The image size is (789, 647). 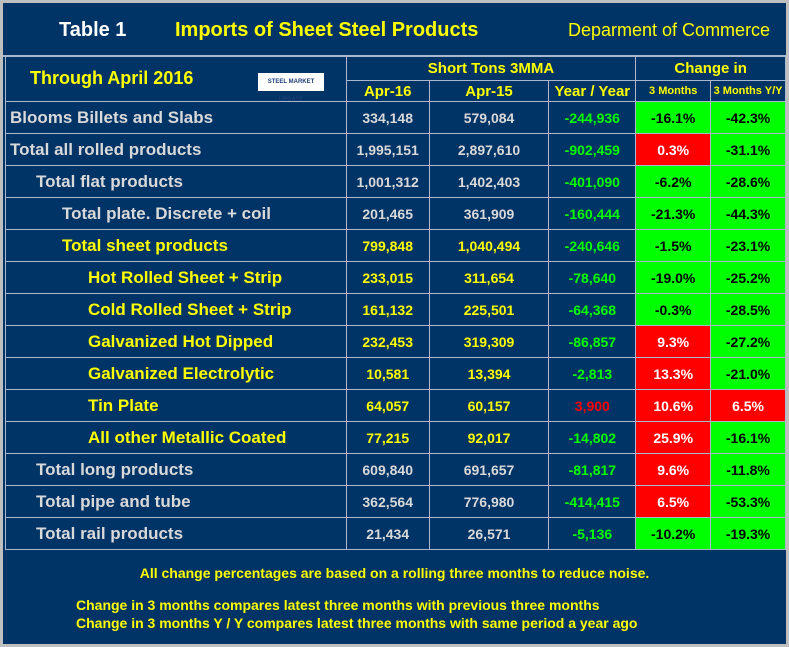 What do you see at coordinates (748, 149) in the screenshot?
I see `change-3months-yy: -31.1%` at bounding box center [748, 149].